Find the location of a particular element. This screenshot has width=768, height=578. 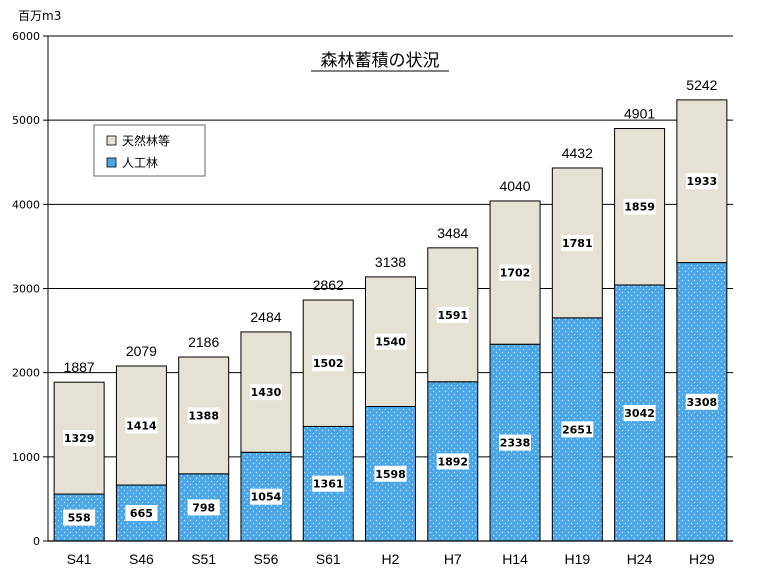

total-label: 4901 is located at coordinates (639, 113).